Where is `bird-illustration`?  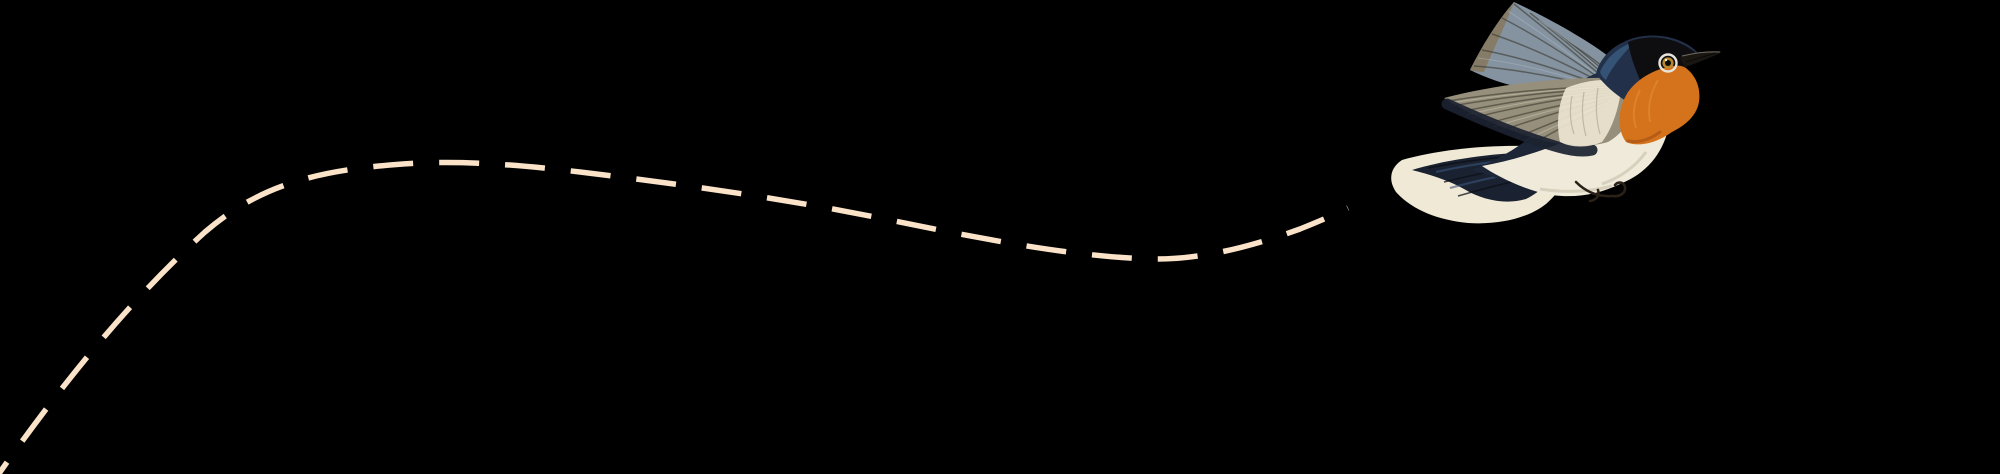
bird-illustration is located at coordinates (1556, 113).